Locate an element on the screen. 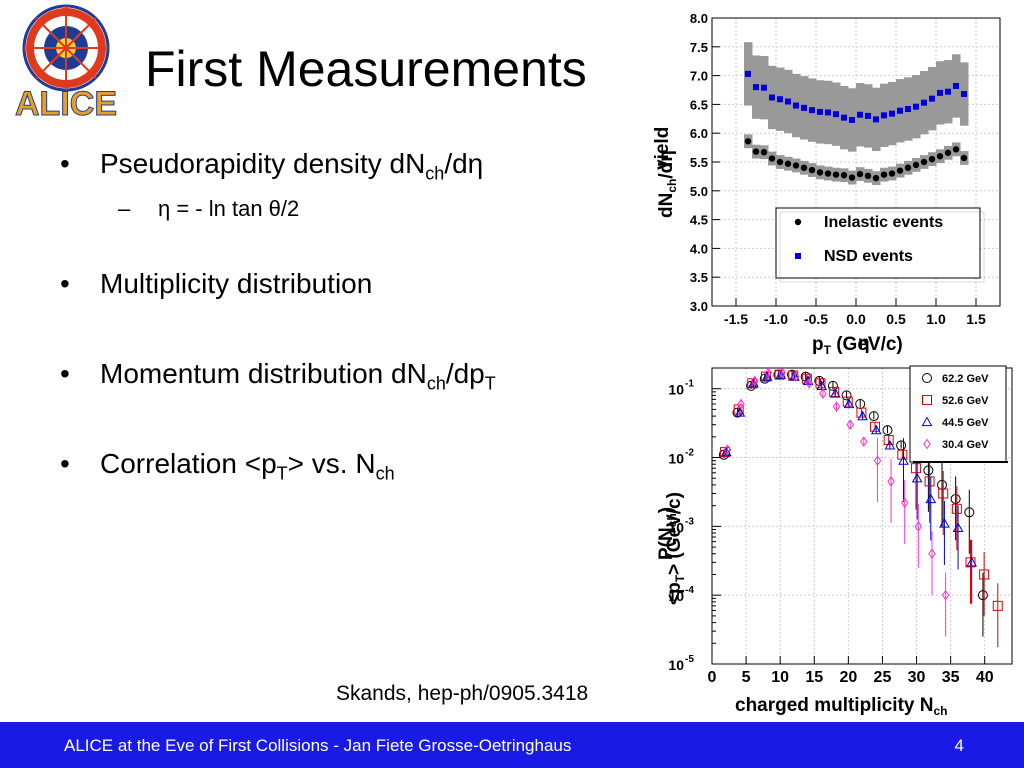 The image size is (1024, 768). x-tick-label: 15 is located at coordinates (814, 677).